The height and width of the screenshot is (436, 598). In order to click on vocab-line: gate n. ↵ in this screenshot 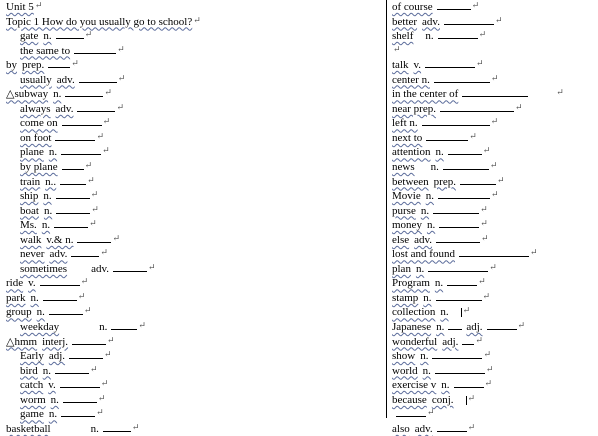, I will do `click(196, 36)`.